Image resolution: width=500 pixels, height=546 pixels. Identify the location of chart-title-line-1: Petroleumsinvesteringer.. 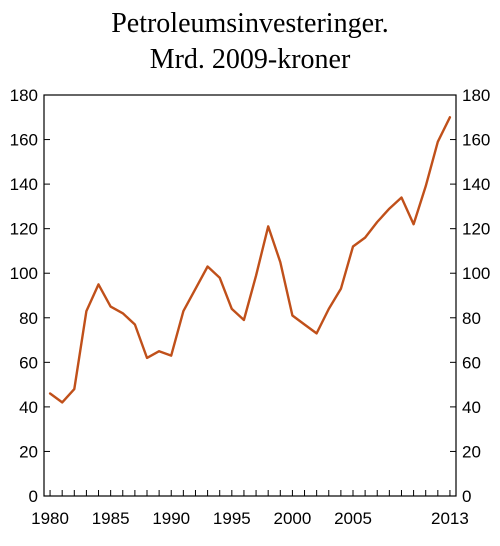
(250, 23).